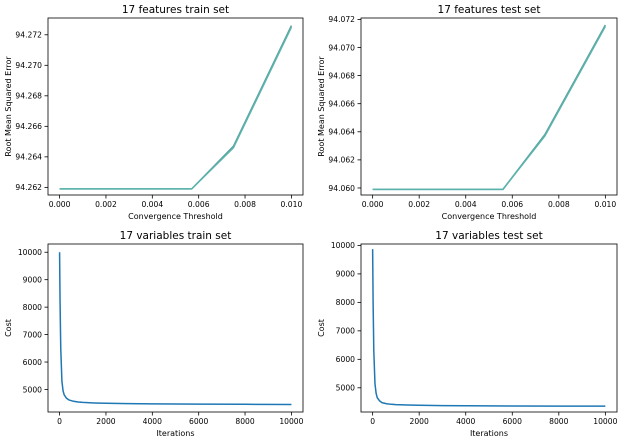 The width and height of the screenshot is (626, 444). I want to click on y-tick-label: 94.068, so click(341, 75).